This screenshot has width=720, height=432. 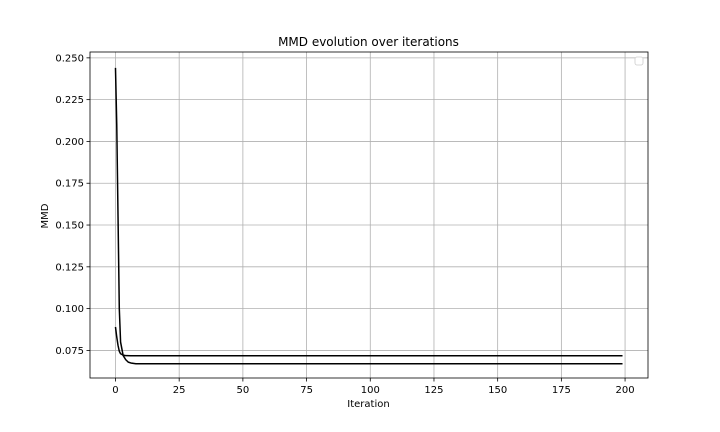 I want to click on x-axis-ticks: 0 25 50 75 100 125 150 175 200, so click(x=373, y=387).